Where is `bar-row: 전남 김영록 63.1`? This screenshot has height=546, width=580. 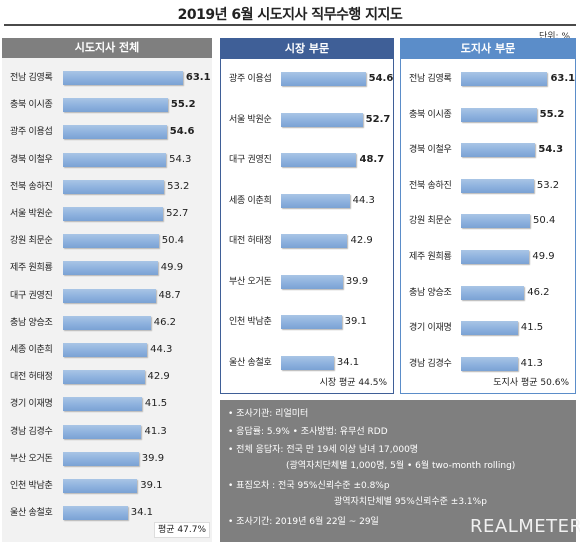 bar-row: 전남 김영록 63.1 is located at coordinates (488, 79).